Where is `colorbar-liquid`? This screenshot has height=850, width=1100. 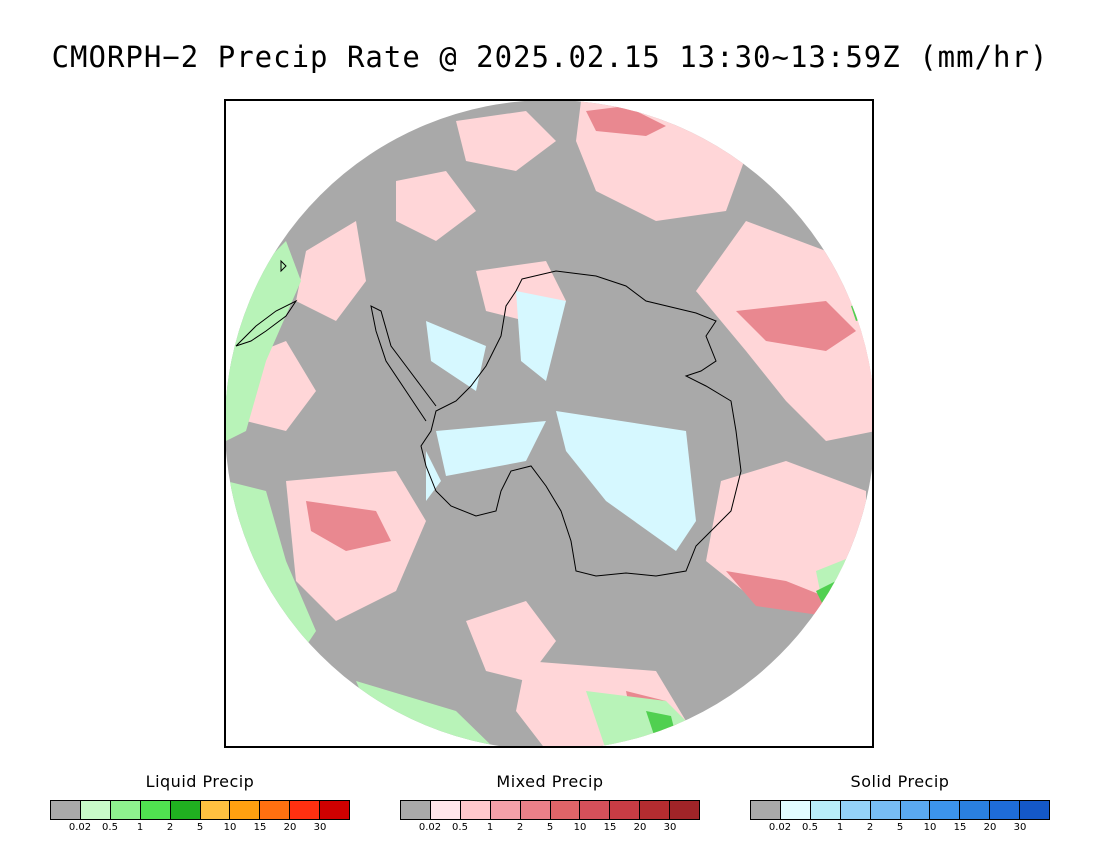
colorbar-liquid is located at coordinates (200, 810).